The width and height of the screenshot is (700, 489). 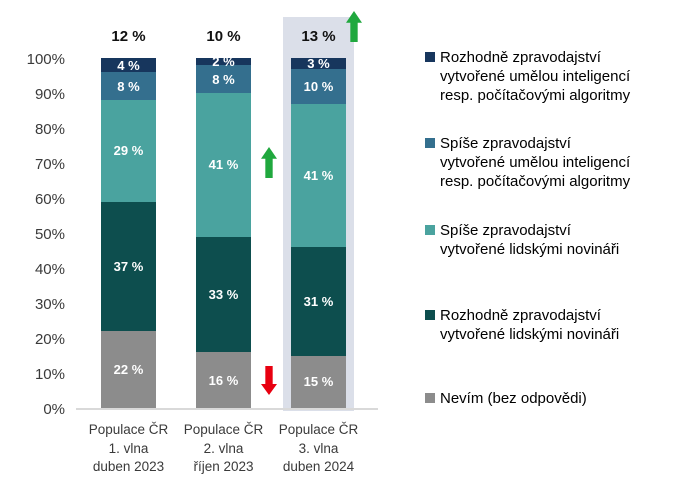 What do you see at coordinates (269, 162) in the screenshot?
I see `increase-arrow-icon` at bounding box center [269, 162].